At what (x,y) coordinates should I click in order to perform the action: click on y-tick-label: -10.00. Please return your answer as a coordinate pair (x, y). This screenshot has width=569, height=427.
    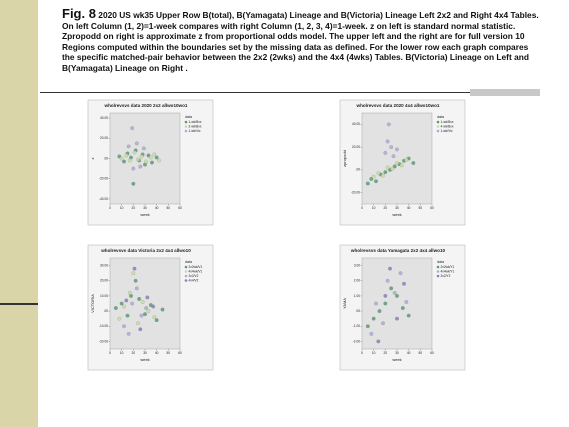
    Looking at the image, I should click on (103, 326).